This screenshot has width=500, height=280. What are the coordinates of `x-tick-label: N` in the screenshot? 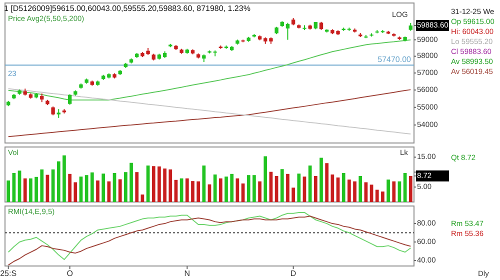 It's located at (187, 273).